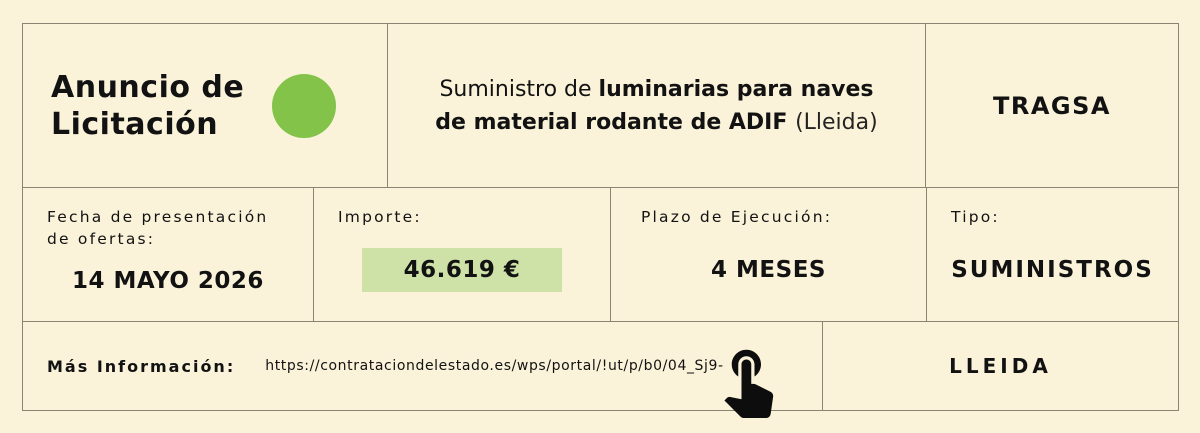 Image resolution: width=1200 pixels, height=433 pixels. What do you see at coordinates (1052, 254) in the screenshot?
I see `field-tipo: Tipo: SUMINISTROS` at bounding box center [1052, 254].